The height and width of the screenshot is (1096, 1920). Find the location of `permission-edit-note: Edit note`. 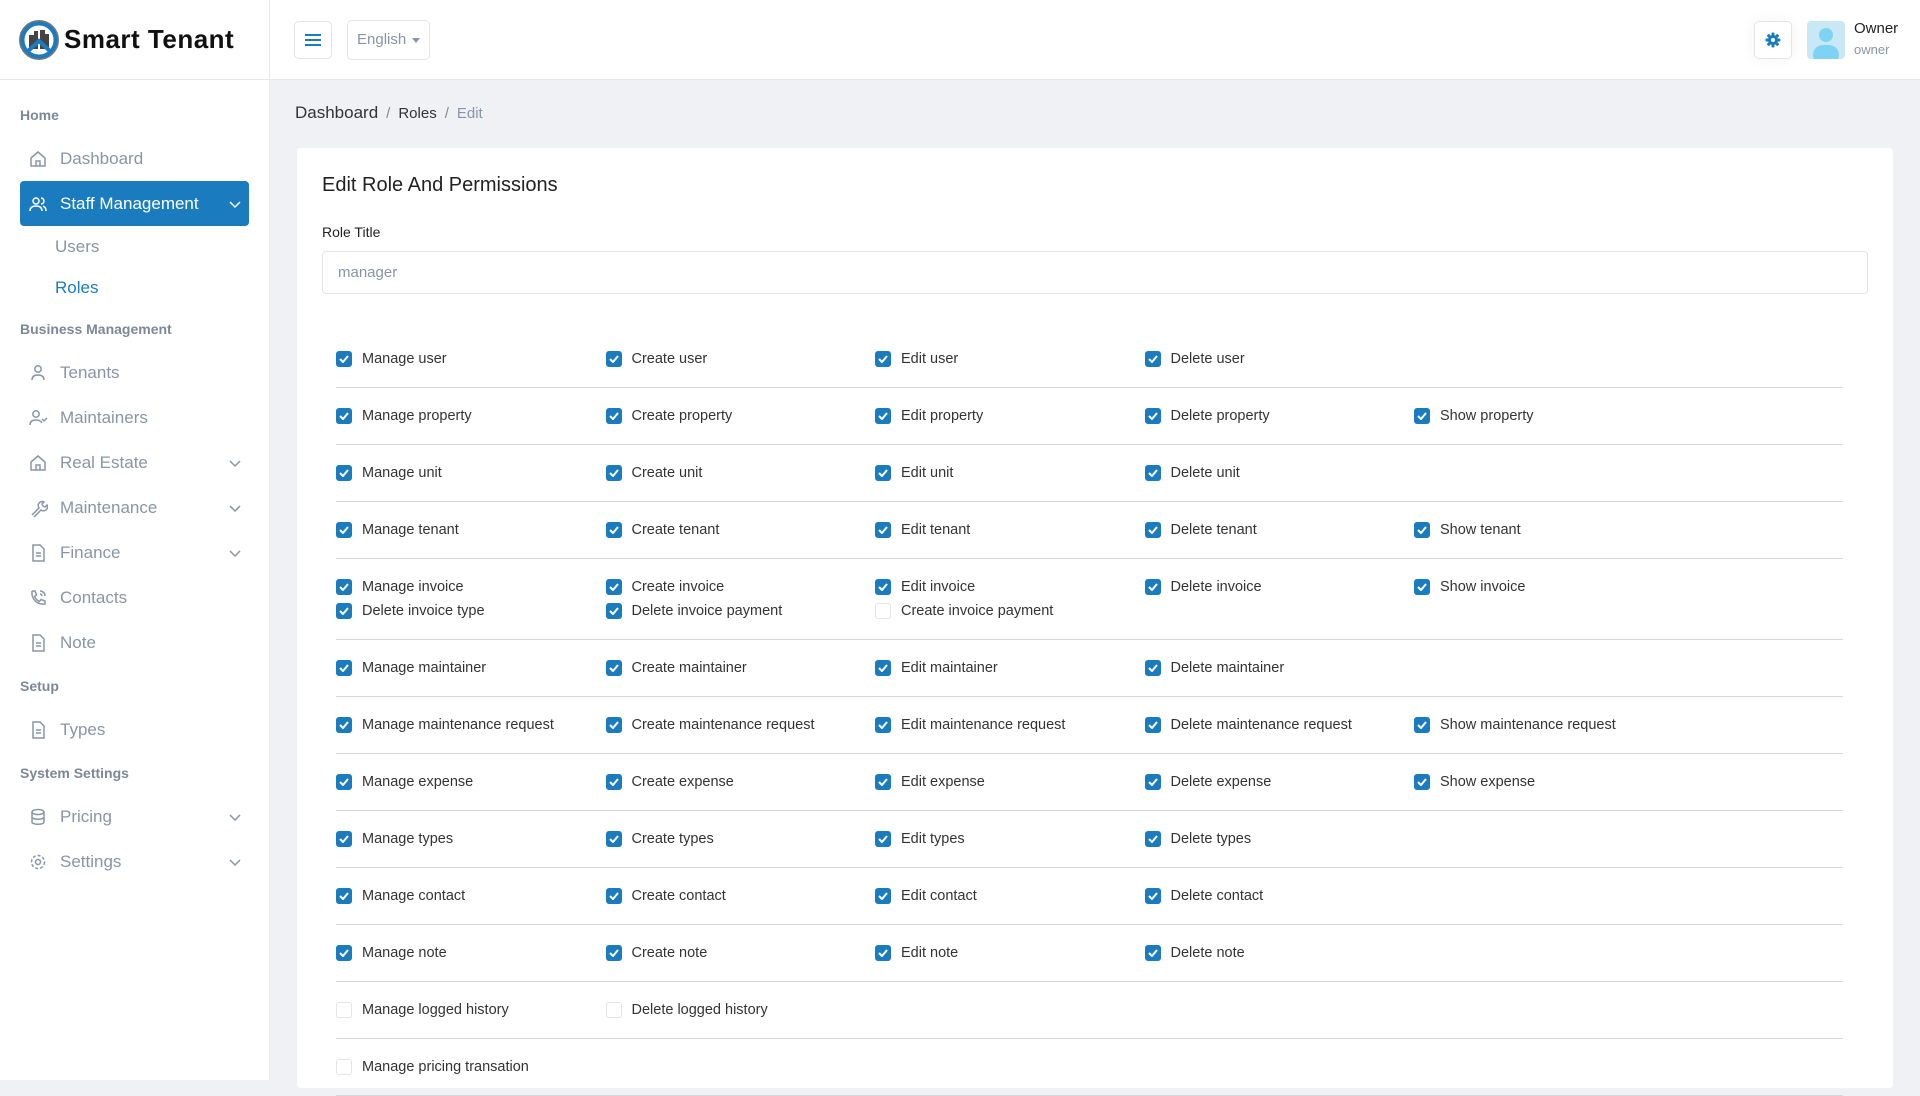

permission-edit-note: Edit note is located at coordinates (1010, 953).